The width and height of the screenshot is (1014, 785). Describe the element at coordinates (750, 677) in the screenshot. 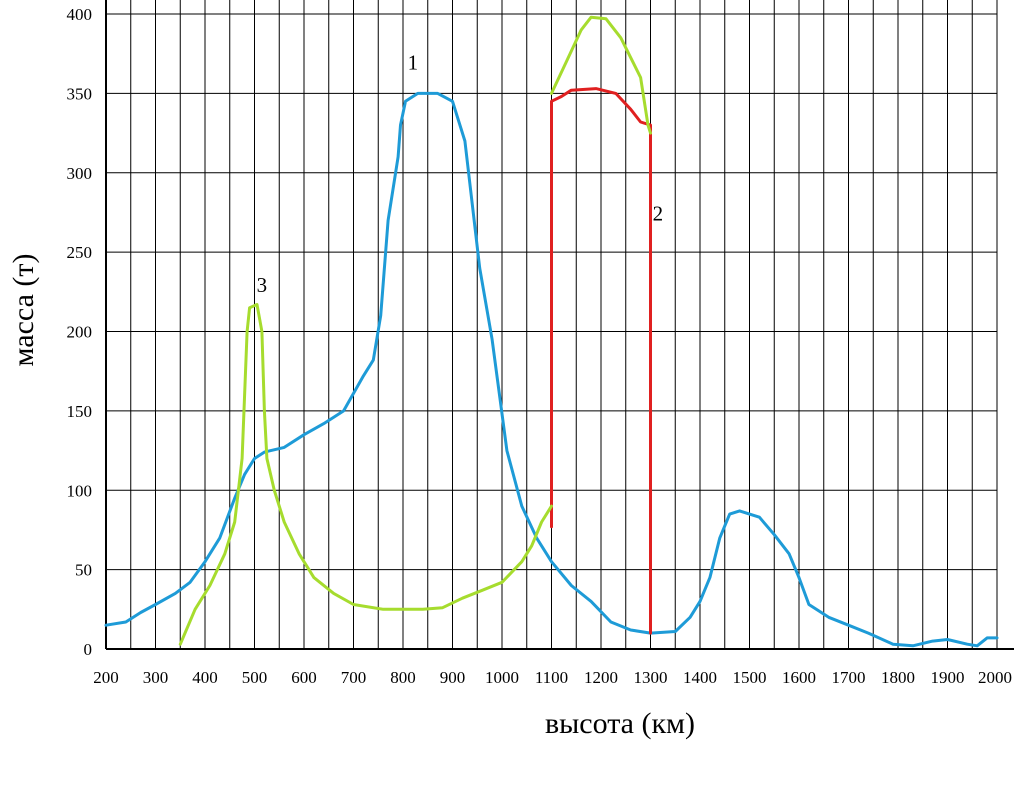

I see `x-tick-label: 1500` at that location.